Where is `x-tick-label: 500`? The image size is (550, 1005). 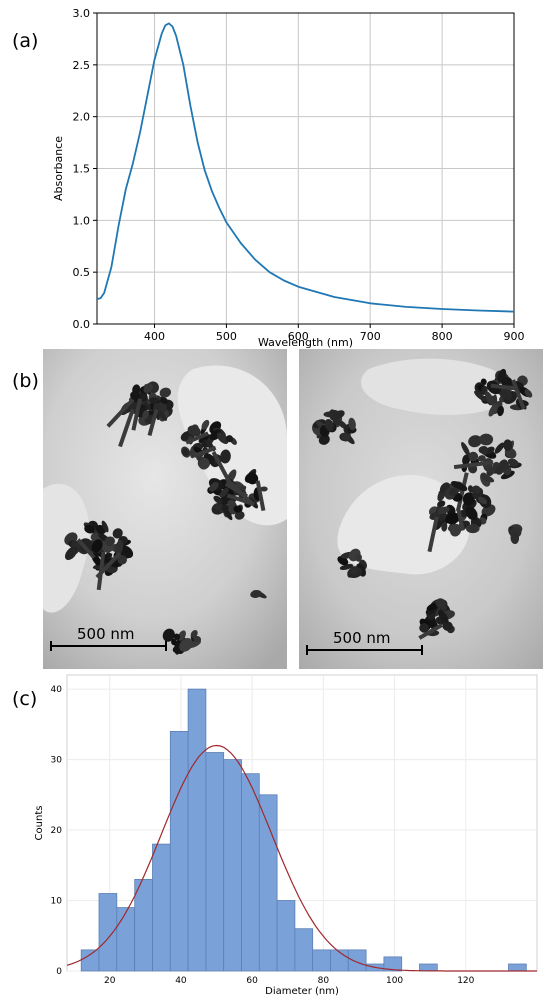 x-tick-label: 500 is located at coordinates (226, 336).